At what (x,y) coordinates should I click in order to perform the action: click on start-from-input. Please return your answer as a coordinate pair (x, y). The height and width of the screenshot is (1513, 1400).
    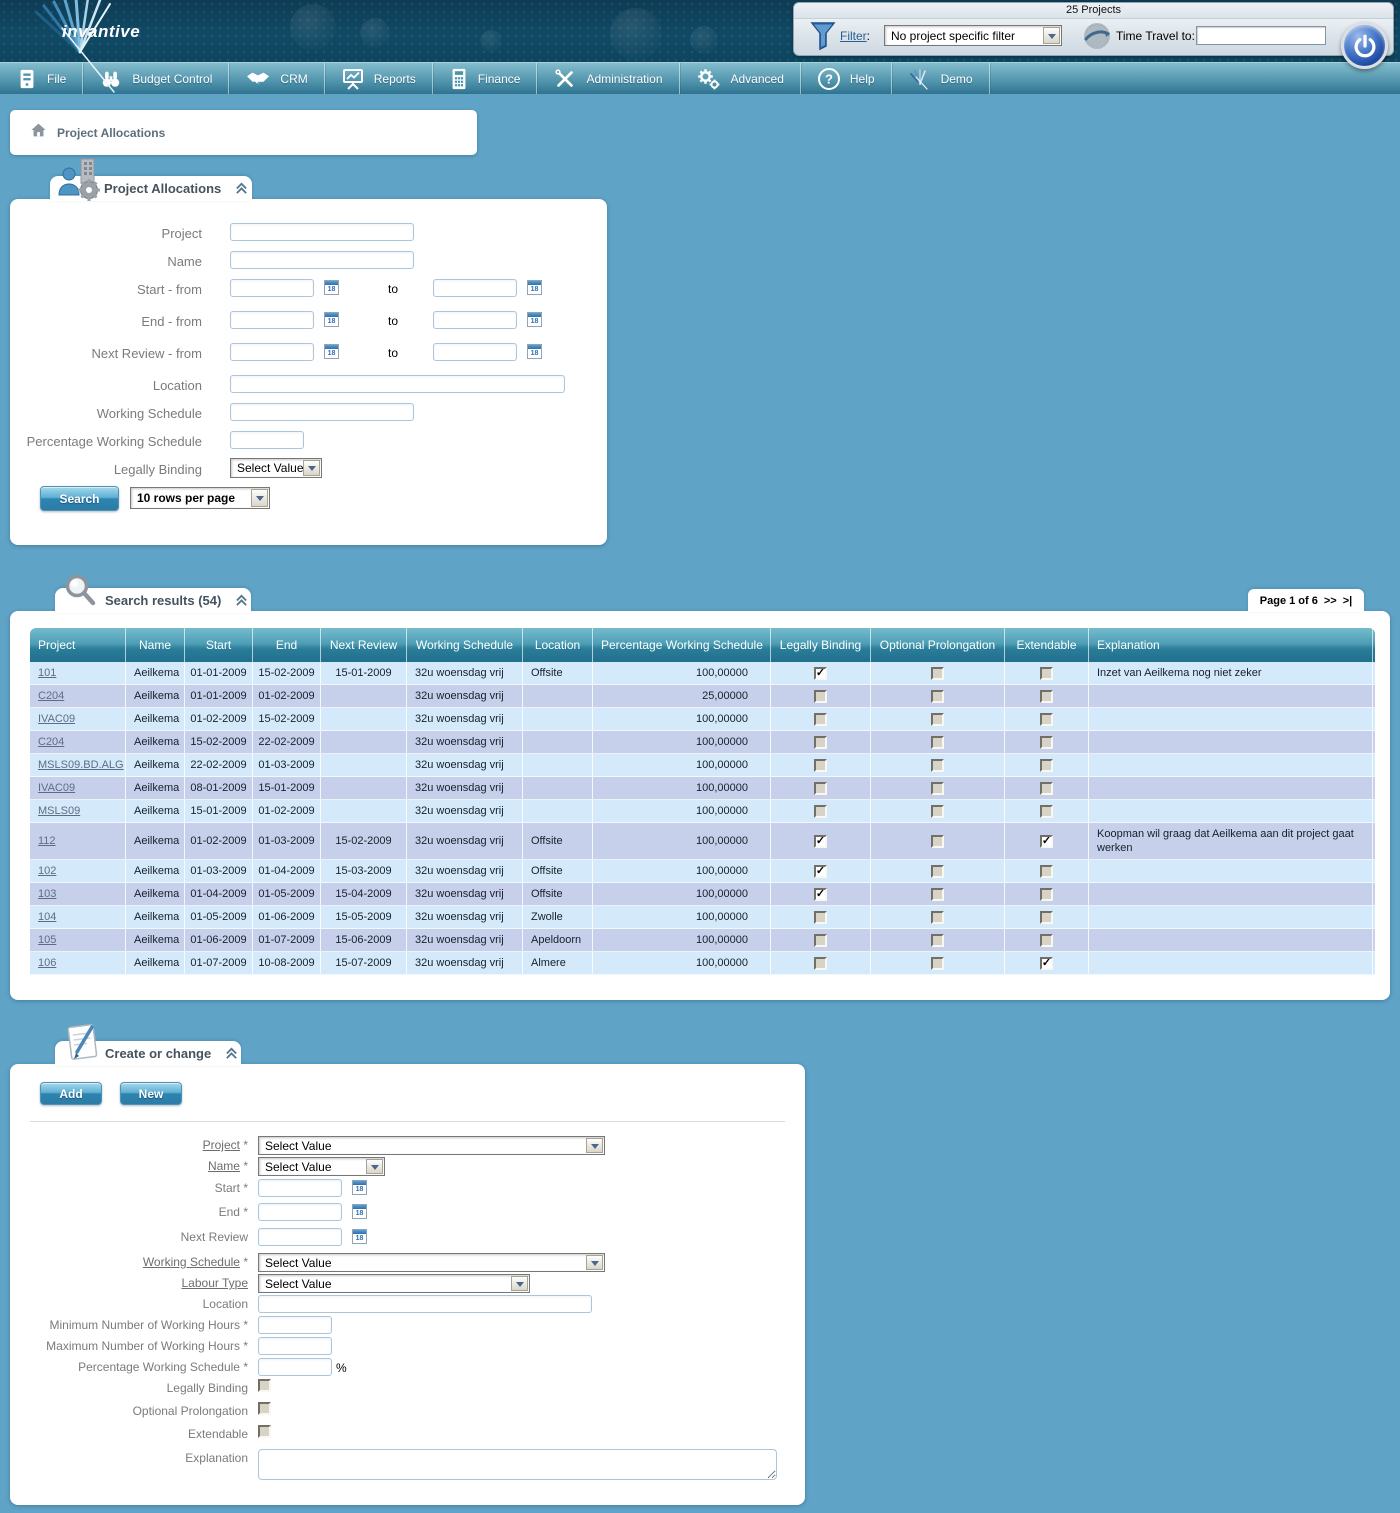
    Looking at the image, I should click on (272, 288).